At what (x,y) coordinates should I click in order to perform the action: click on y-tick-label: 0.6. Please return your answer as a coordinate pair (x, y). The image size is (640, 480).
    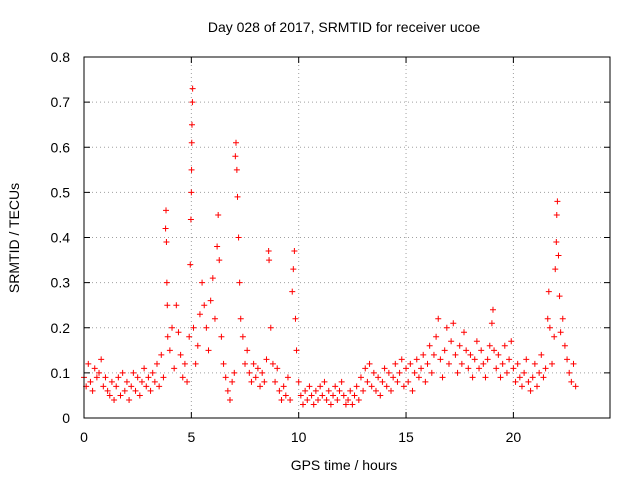
    Looking at the image, I should click on (61, 147).